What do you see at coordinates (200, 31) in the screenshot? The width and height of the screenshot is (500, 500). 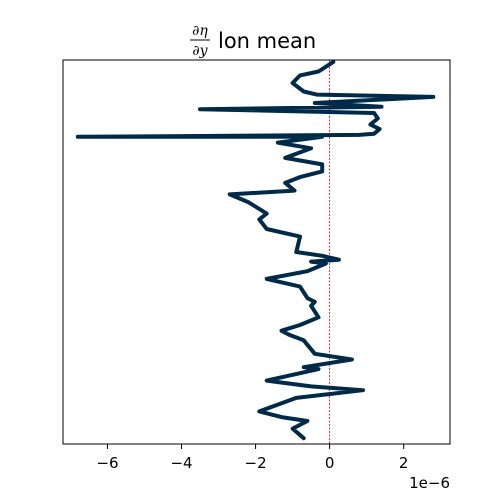 I see `title-numerator: ∂η` at bounding box center [200, 31].